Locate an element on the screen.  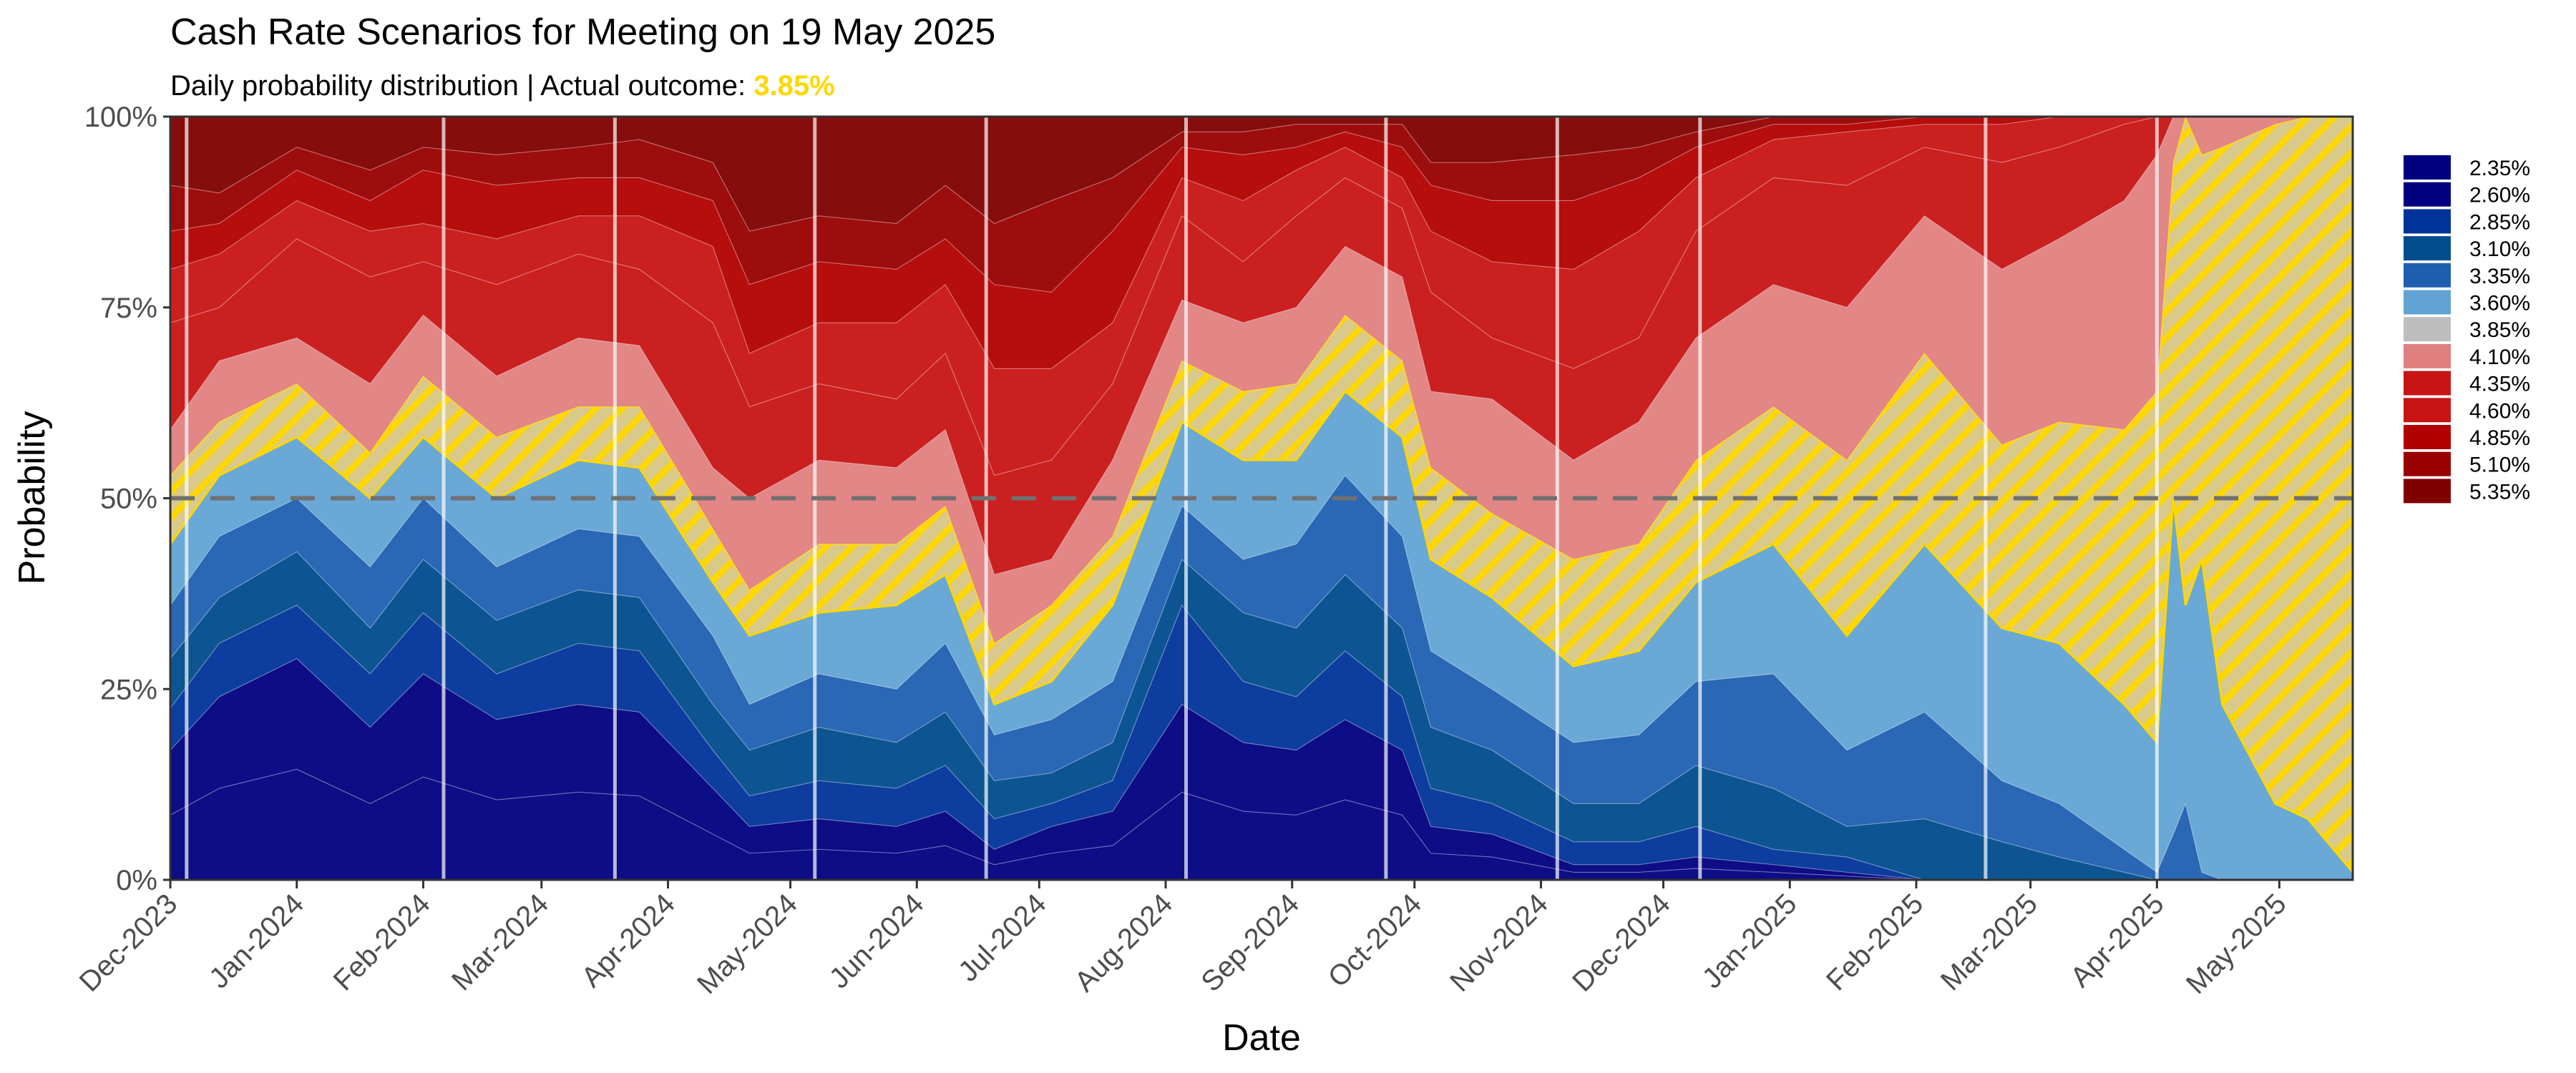
x-tick-label: Oct-2024 is located at coordinates (1375, 941).